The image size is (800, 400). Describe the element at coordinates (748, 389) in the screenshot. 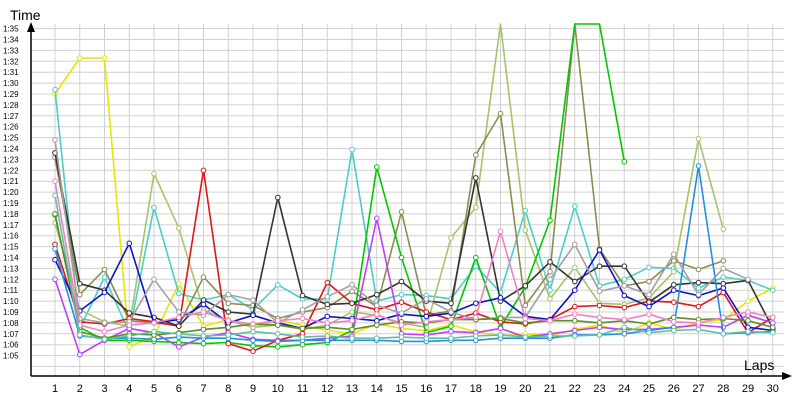

I see `x-tick-label: 29` at that location.